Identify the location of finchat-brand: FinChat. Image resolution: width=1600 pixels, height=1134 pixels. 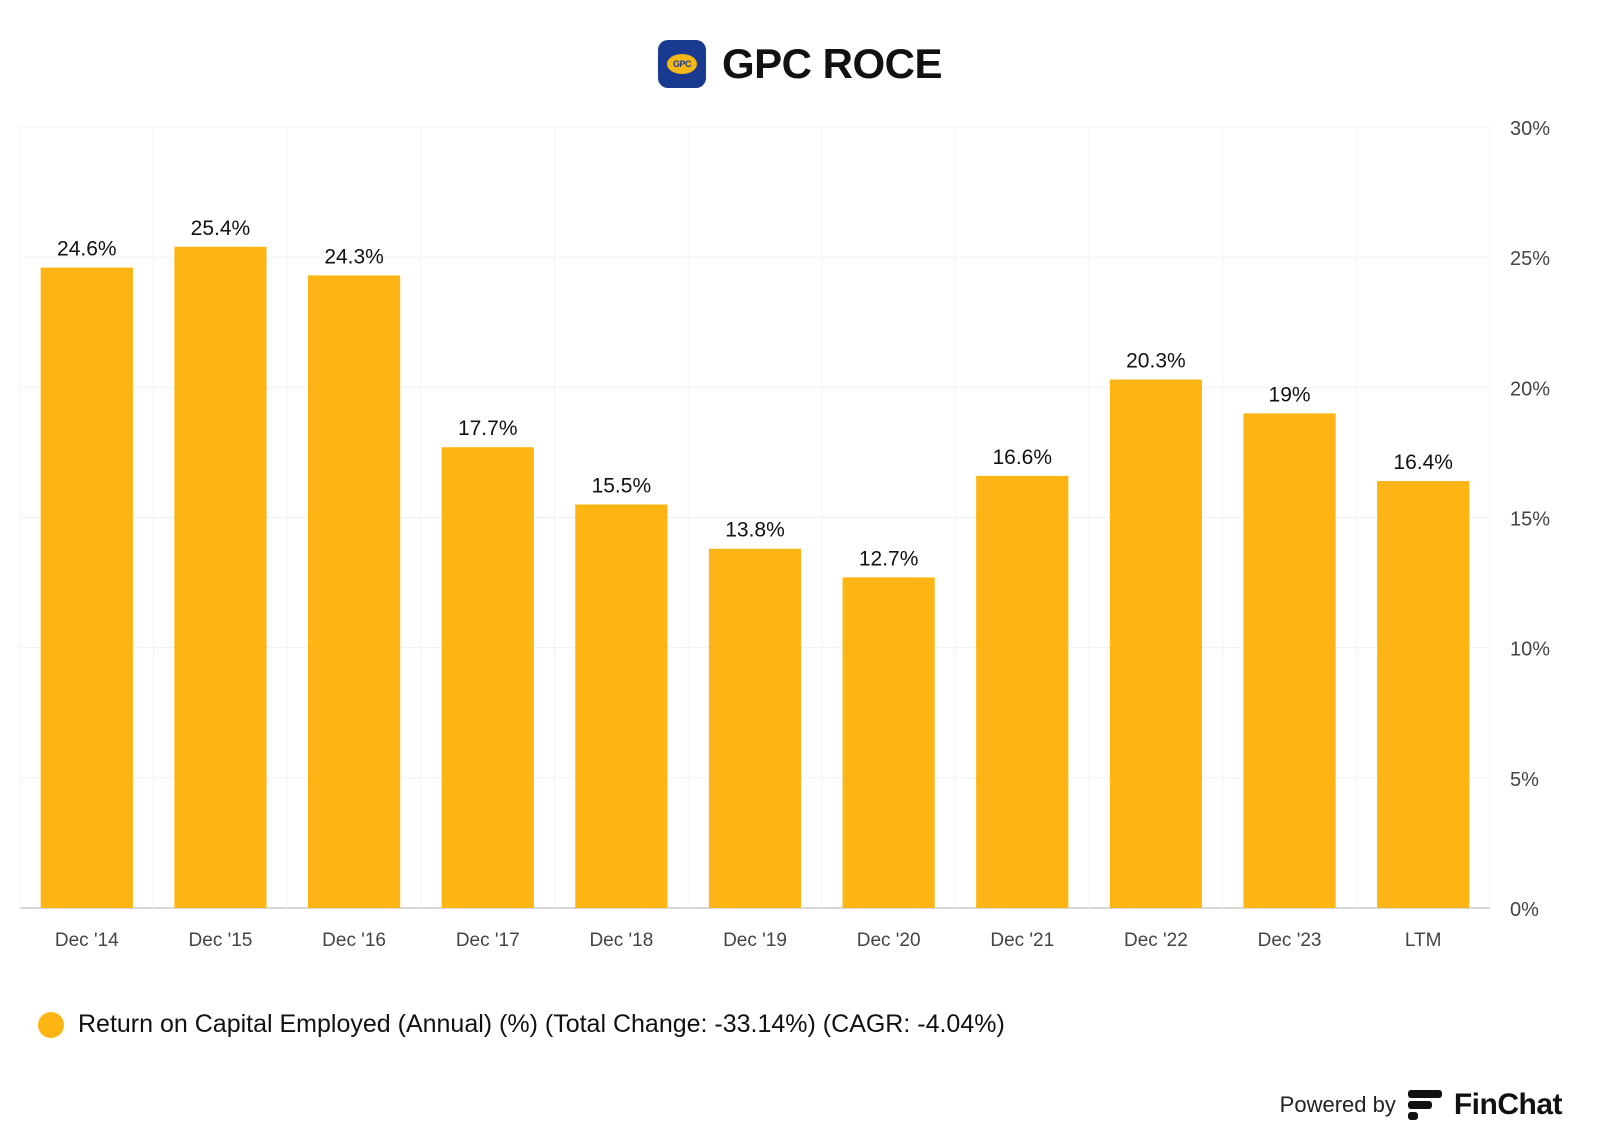
(1508, 1104).